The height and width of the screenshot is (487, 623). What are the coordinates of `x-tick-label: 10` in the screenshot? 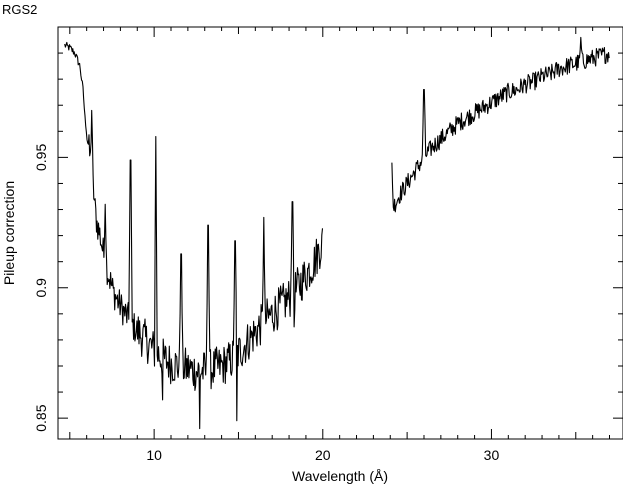 It's located at (154, 455).